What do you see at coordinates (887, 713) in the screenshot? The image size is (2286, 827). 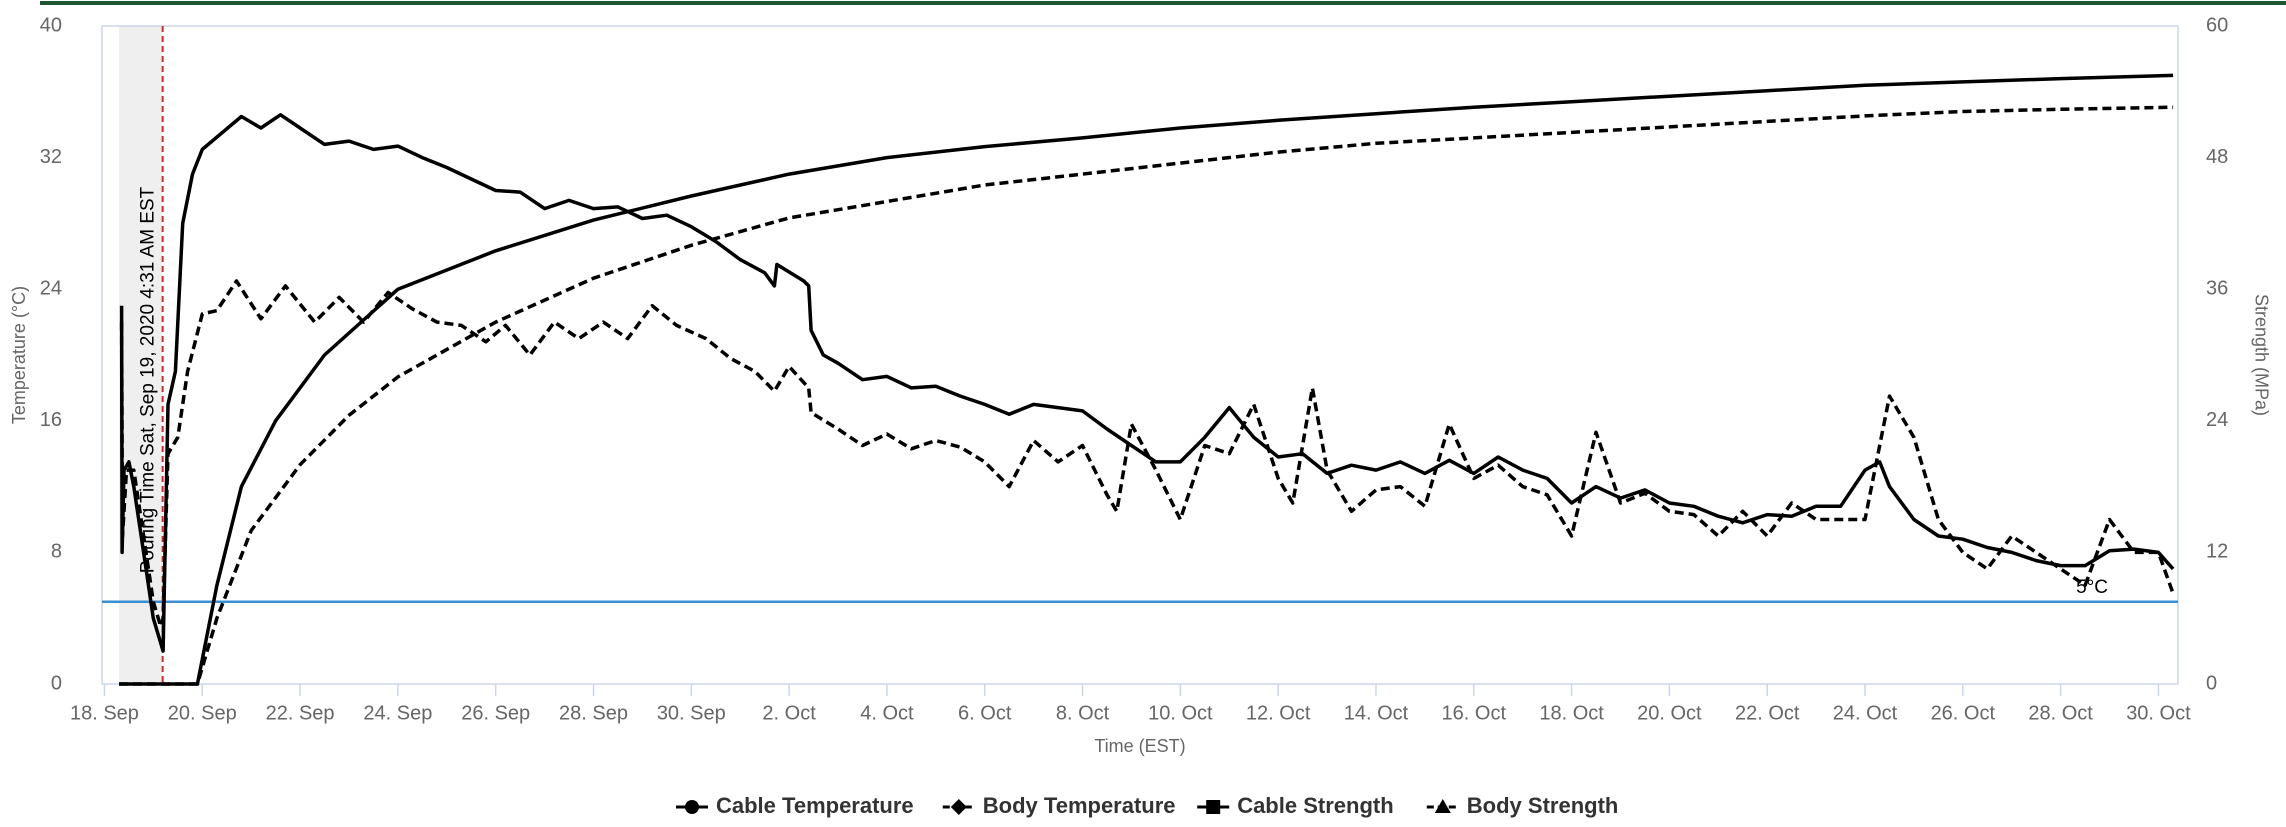 I see `x-tick-label: 4. Oct` at bounding box center [887, 713].